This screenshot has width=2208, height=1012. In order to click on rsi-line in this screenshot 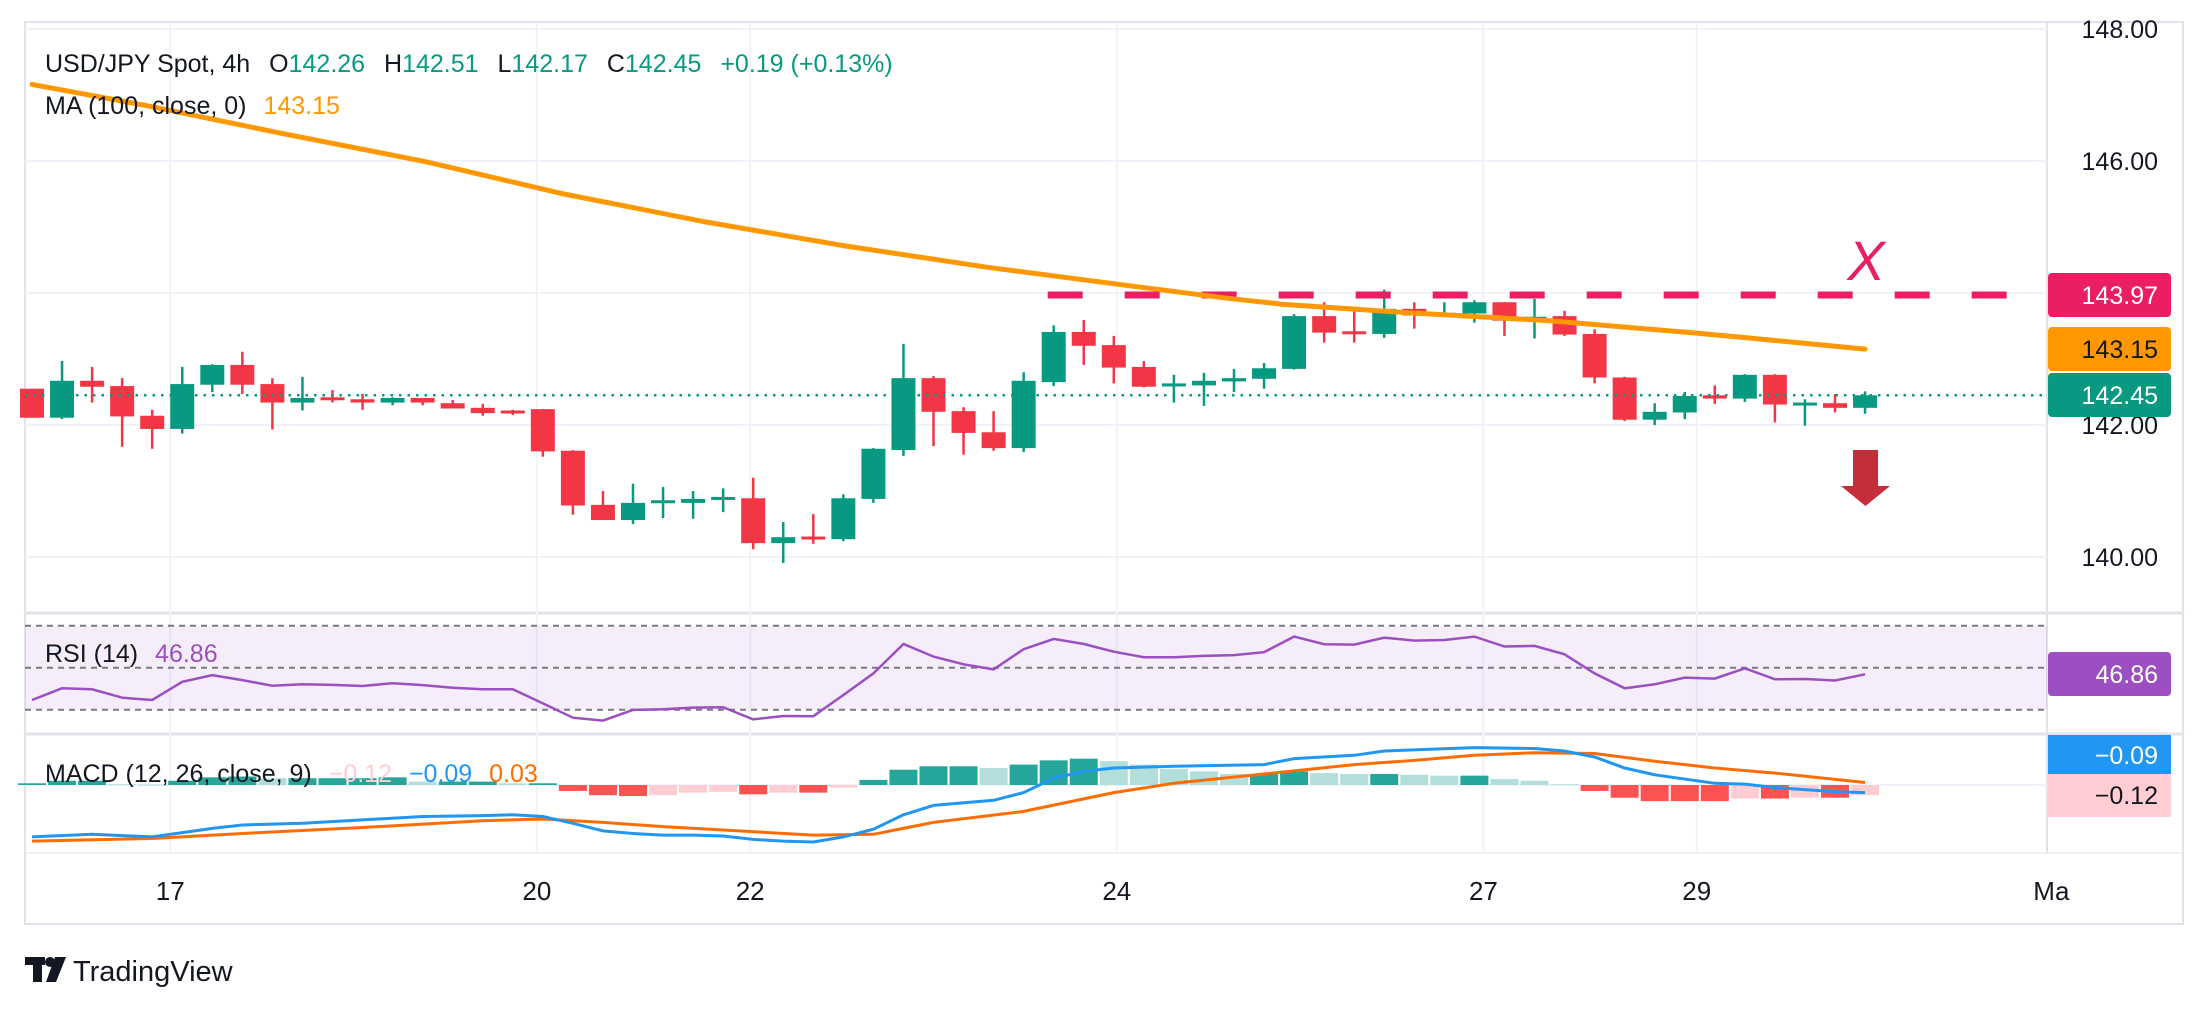, I will do `click(948, 678)`.